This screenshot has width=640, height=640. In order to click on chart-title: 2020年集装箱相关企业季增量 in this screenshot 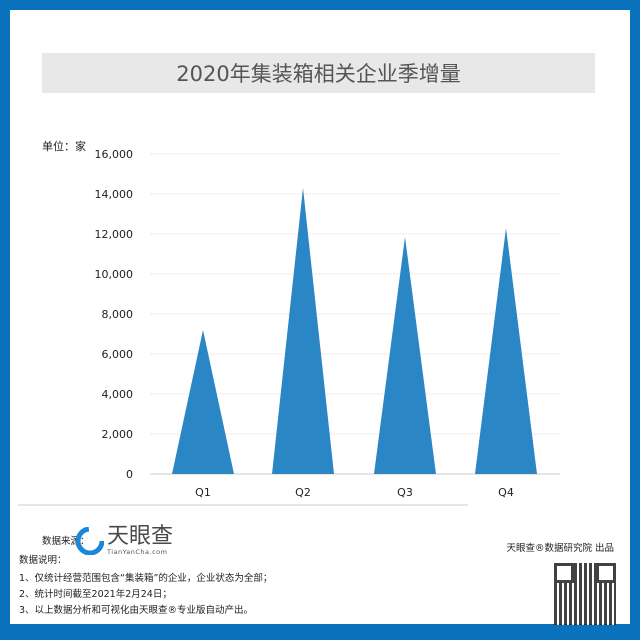, I will do `click(318, 74)`.